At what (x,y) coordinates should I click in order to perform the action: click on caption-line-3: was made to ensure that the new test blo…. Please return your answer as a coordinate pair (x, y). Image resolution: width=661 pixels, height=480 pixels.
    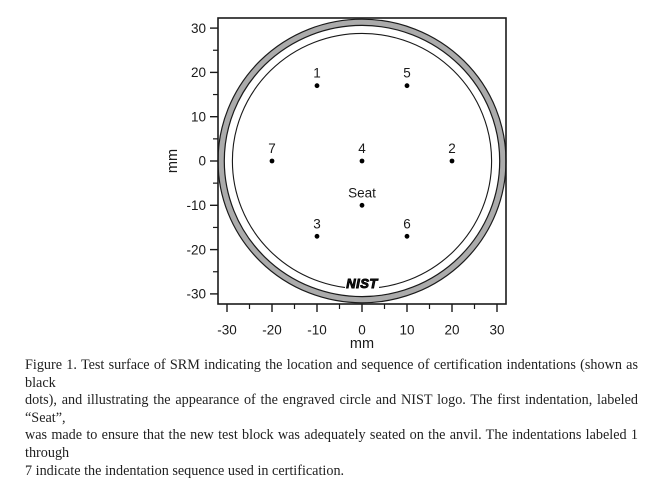
    Looking at the image, I should click on (331, 444).